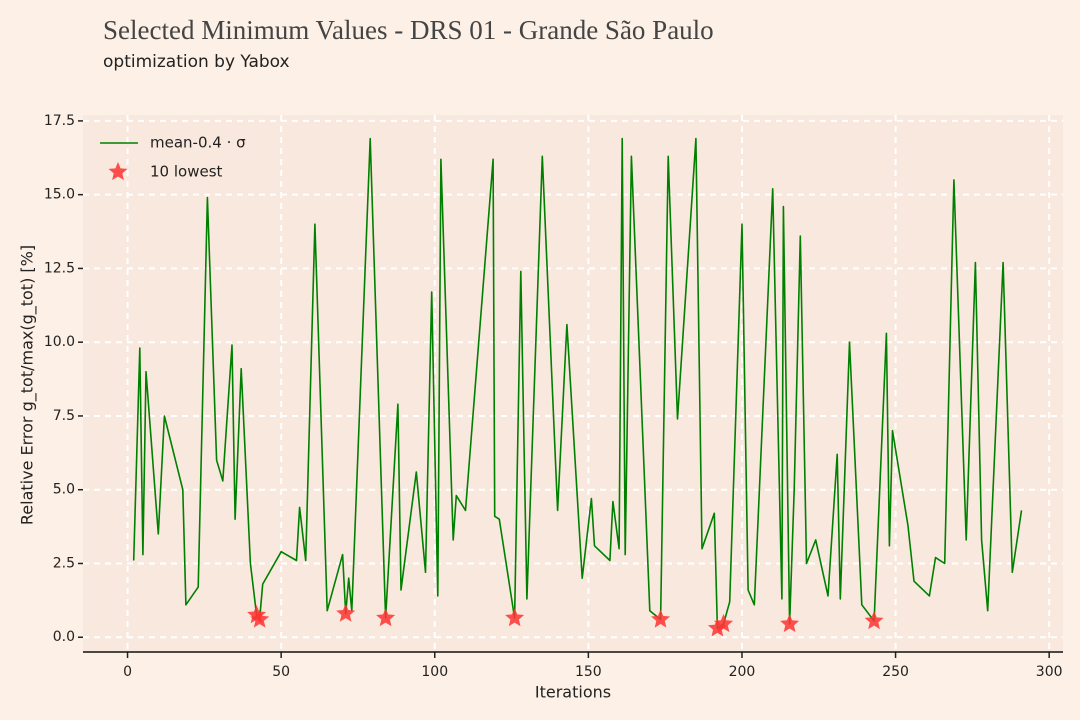  I want to click on y-tick-label: 12.5, so click(59, 268).